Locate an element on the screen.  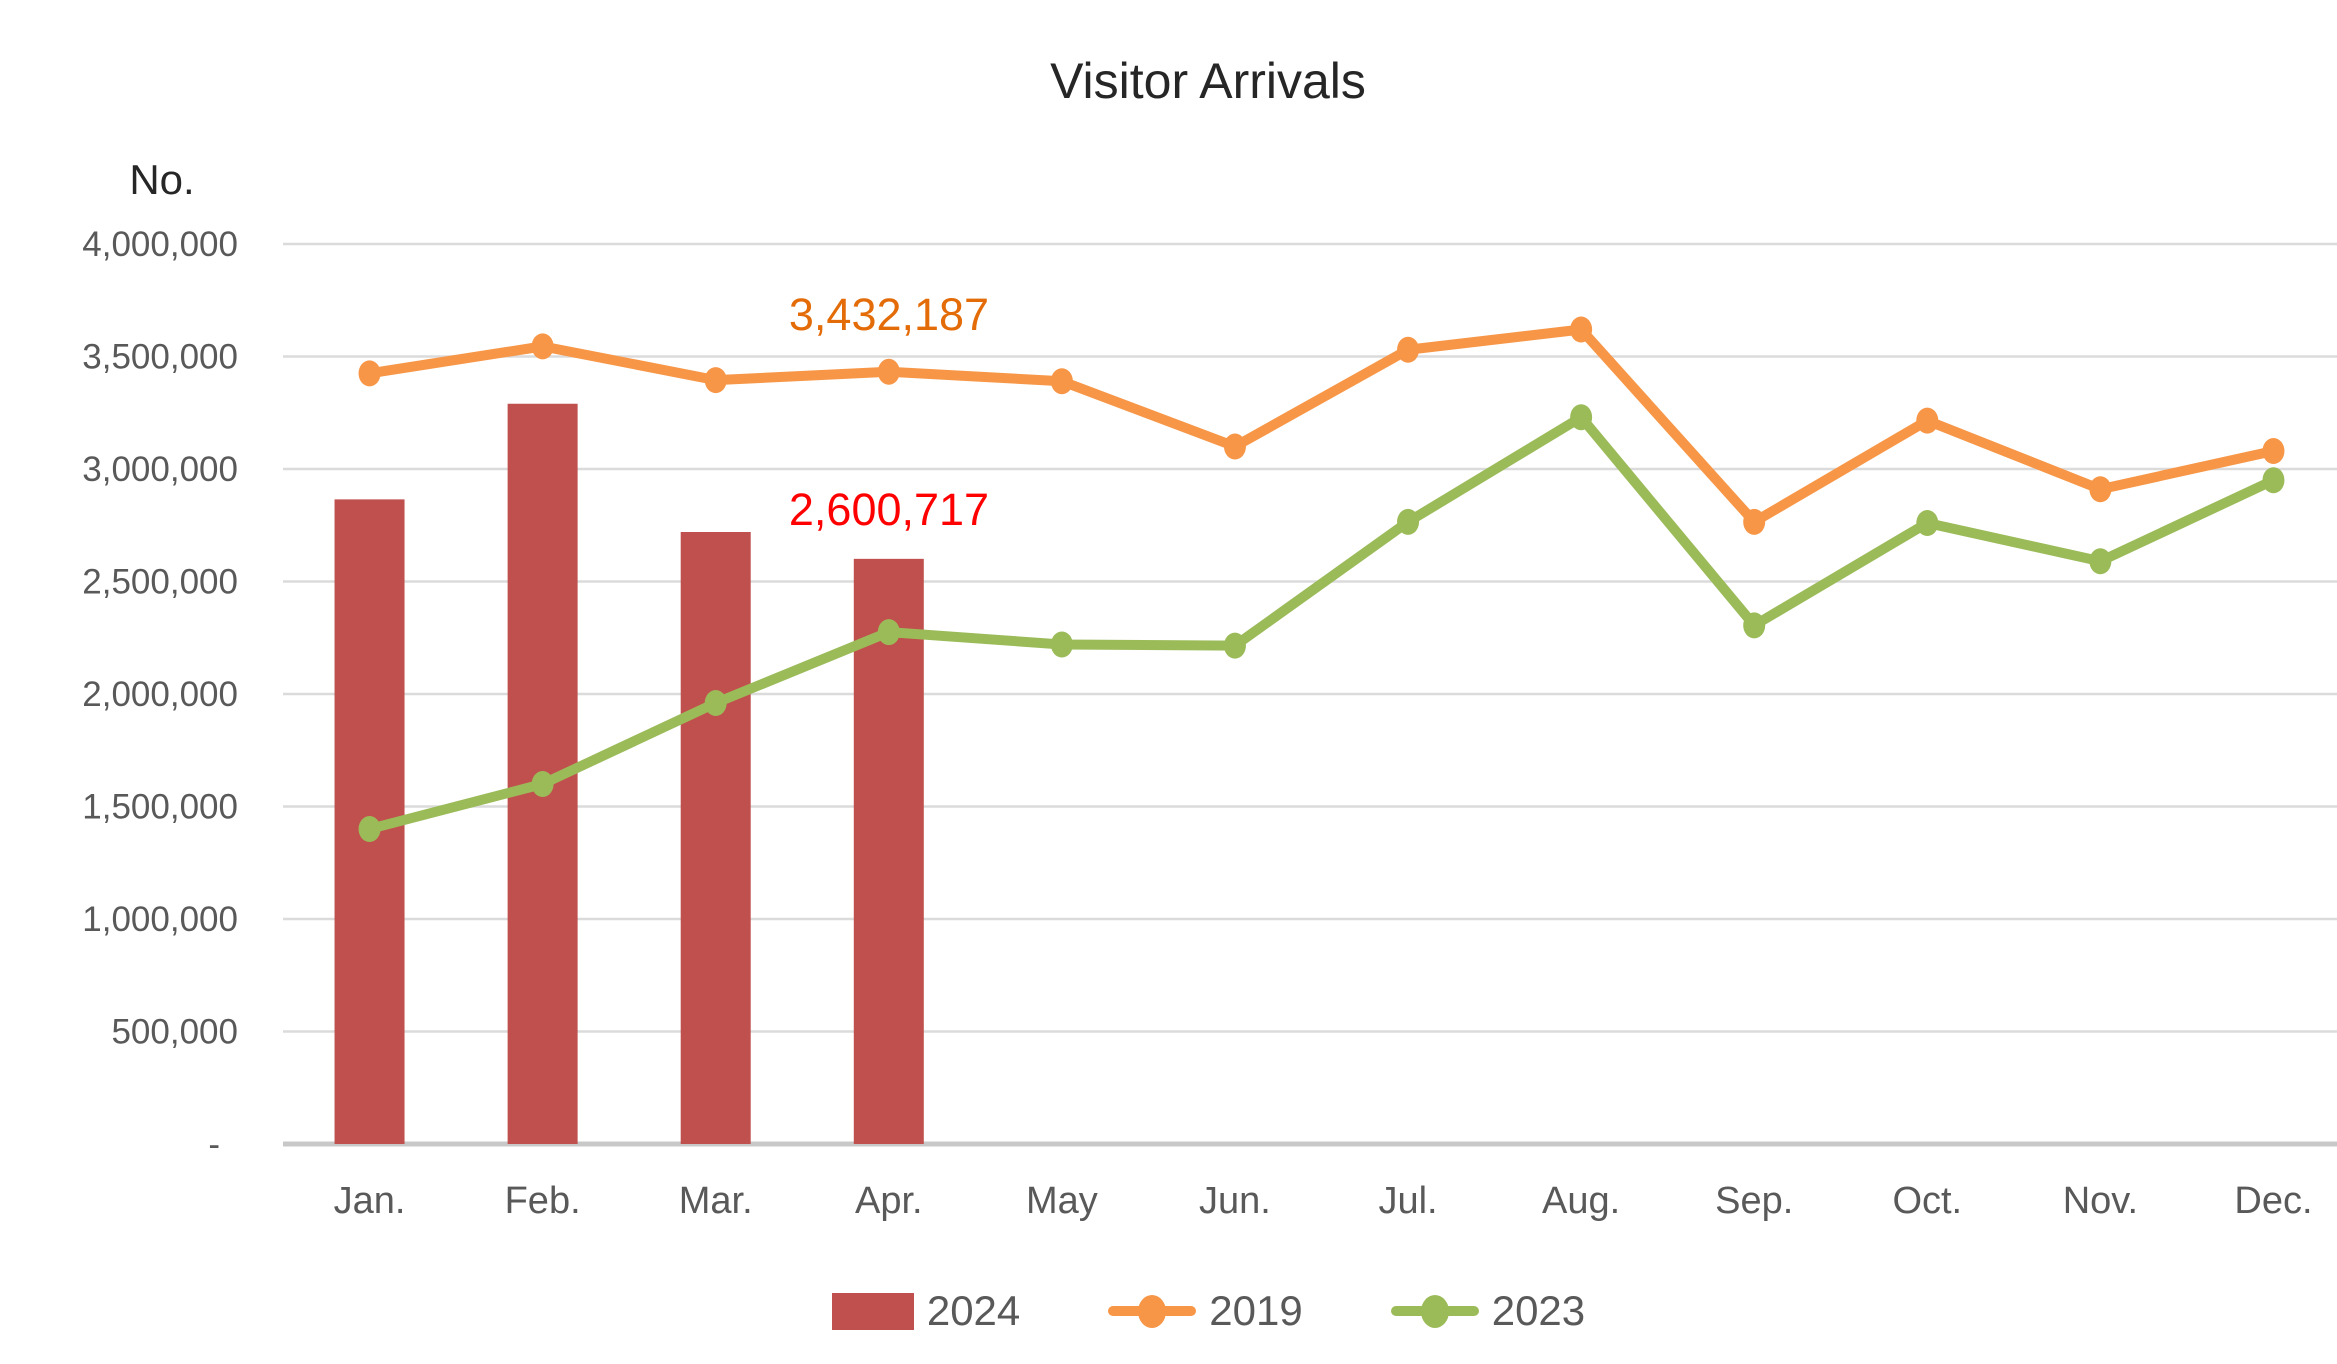
chart-title: Visitor Arrivals is located at coordinates (1208, 81).